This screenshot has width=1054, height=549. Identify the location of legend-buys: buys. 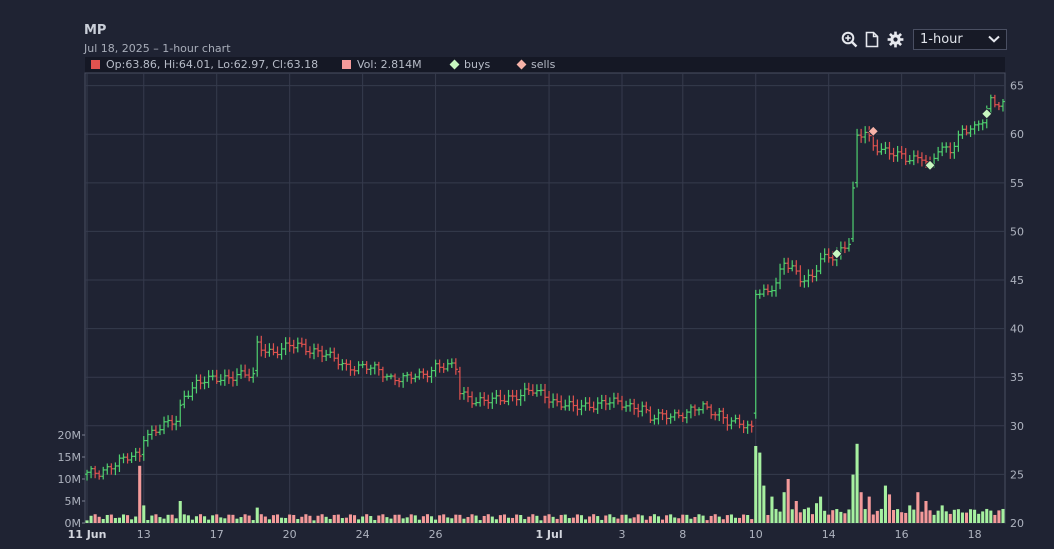
(469, 64).